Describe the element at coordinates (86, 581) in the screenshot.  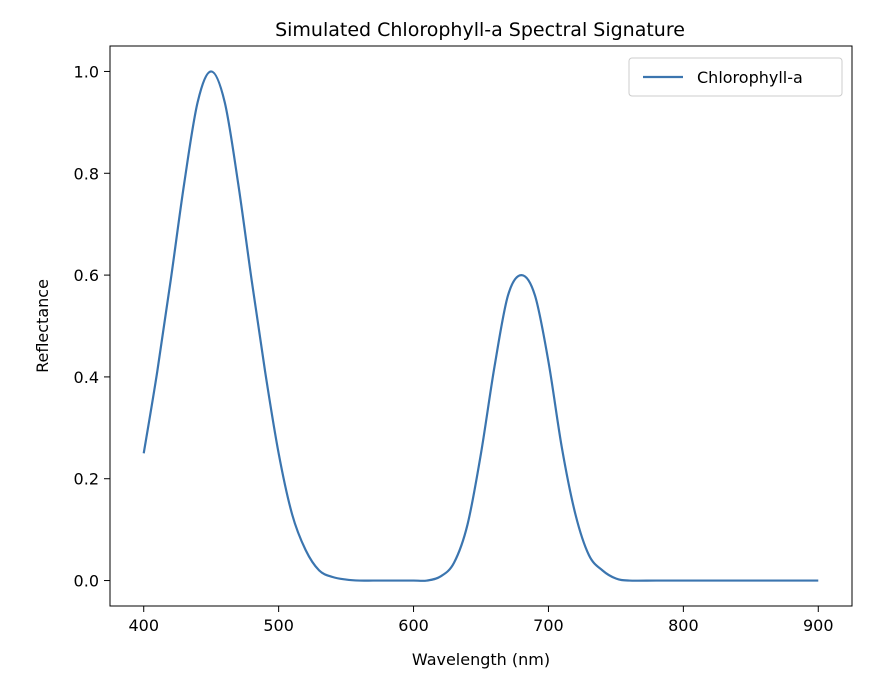
I see `y-tick-label: 0.0` at that location.